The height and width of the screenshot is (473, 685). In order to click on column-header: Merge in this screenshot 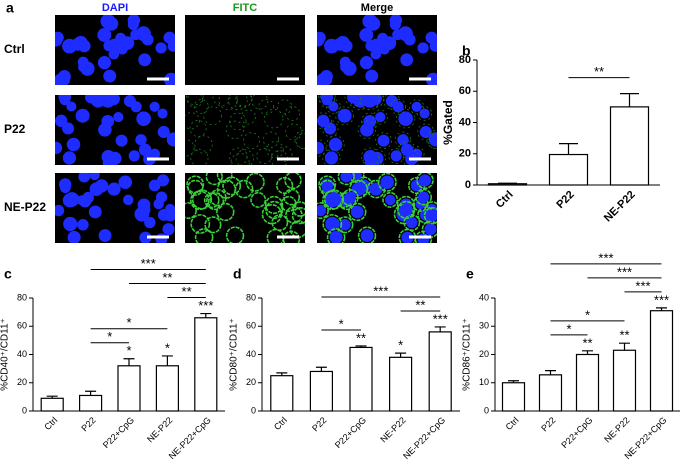, I will do `click(377, 8)`.